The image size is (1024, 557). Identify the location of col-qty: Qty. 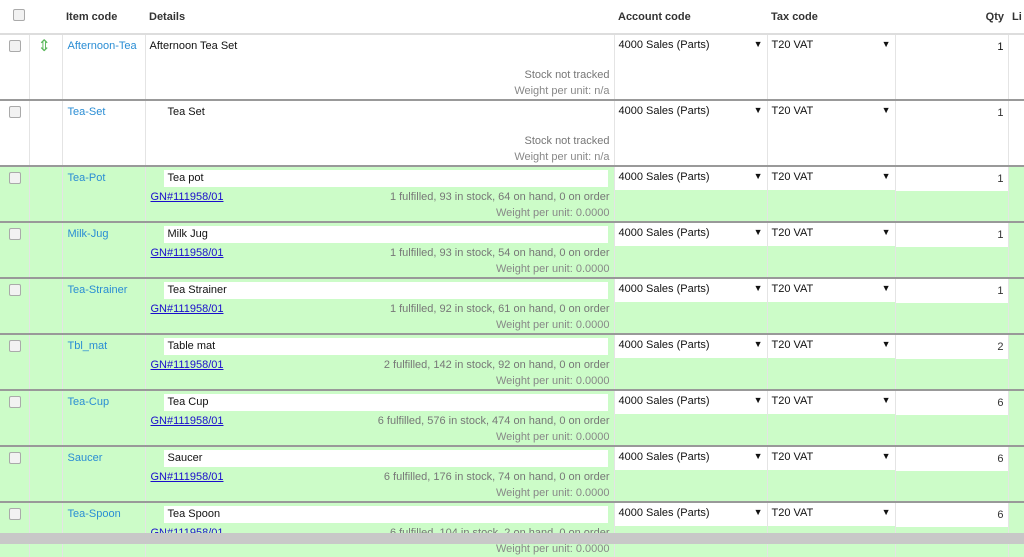
(951, 17).